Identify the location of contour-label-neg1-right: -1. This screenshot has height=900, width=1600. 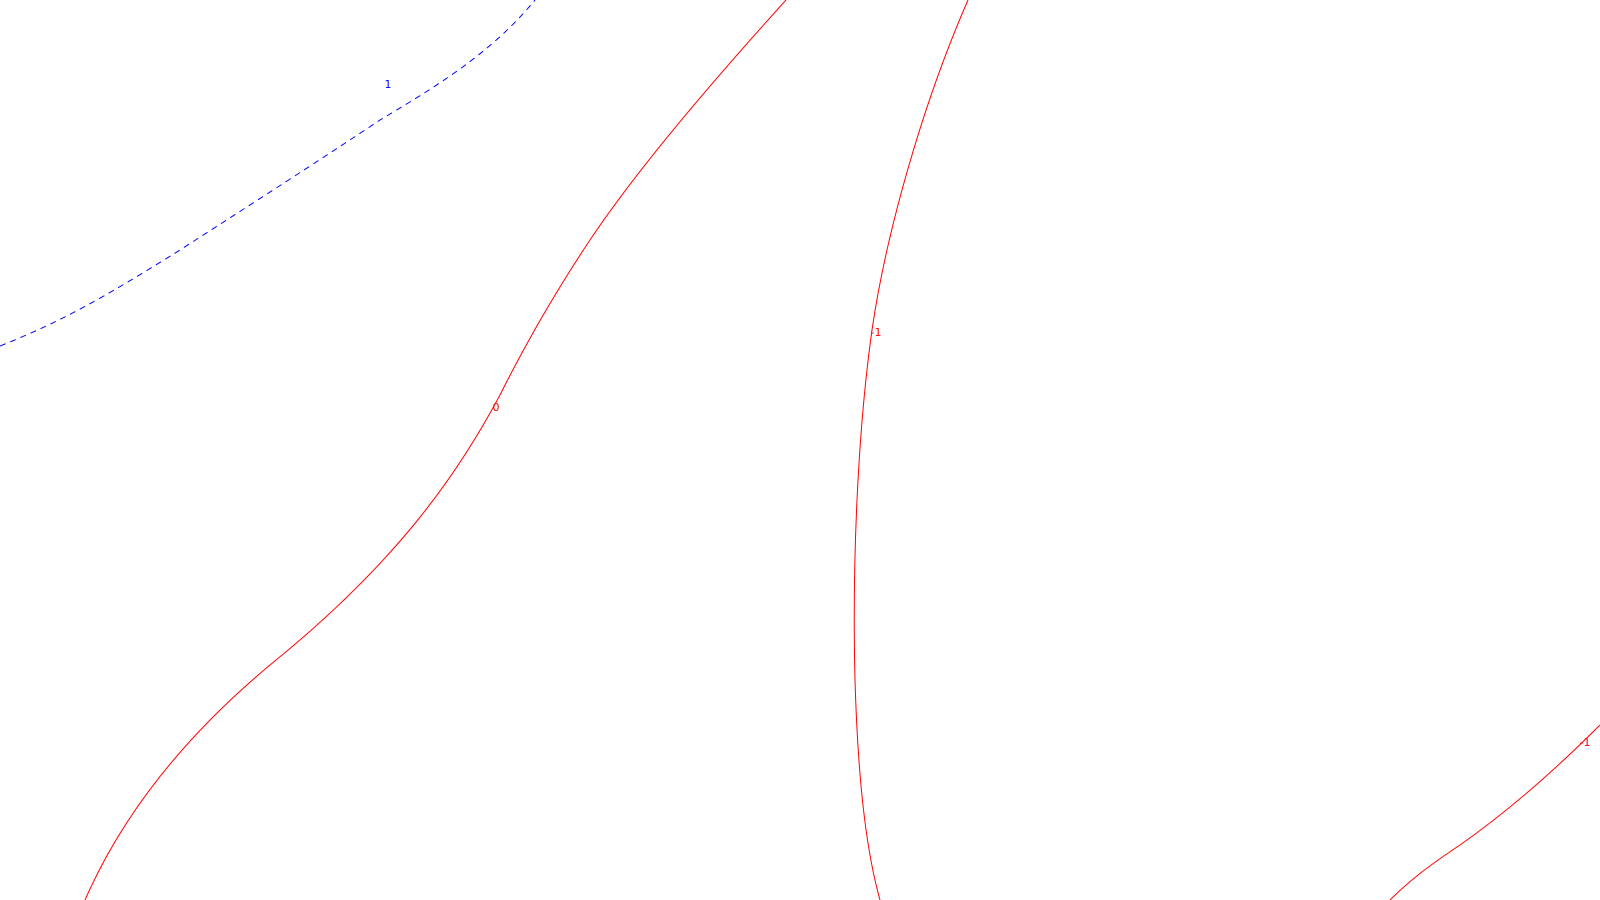
(1585, 742).